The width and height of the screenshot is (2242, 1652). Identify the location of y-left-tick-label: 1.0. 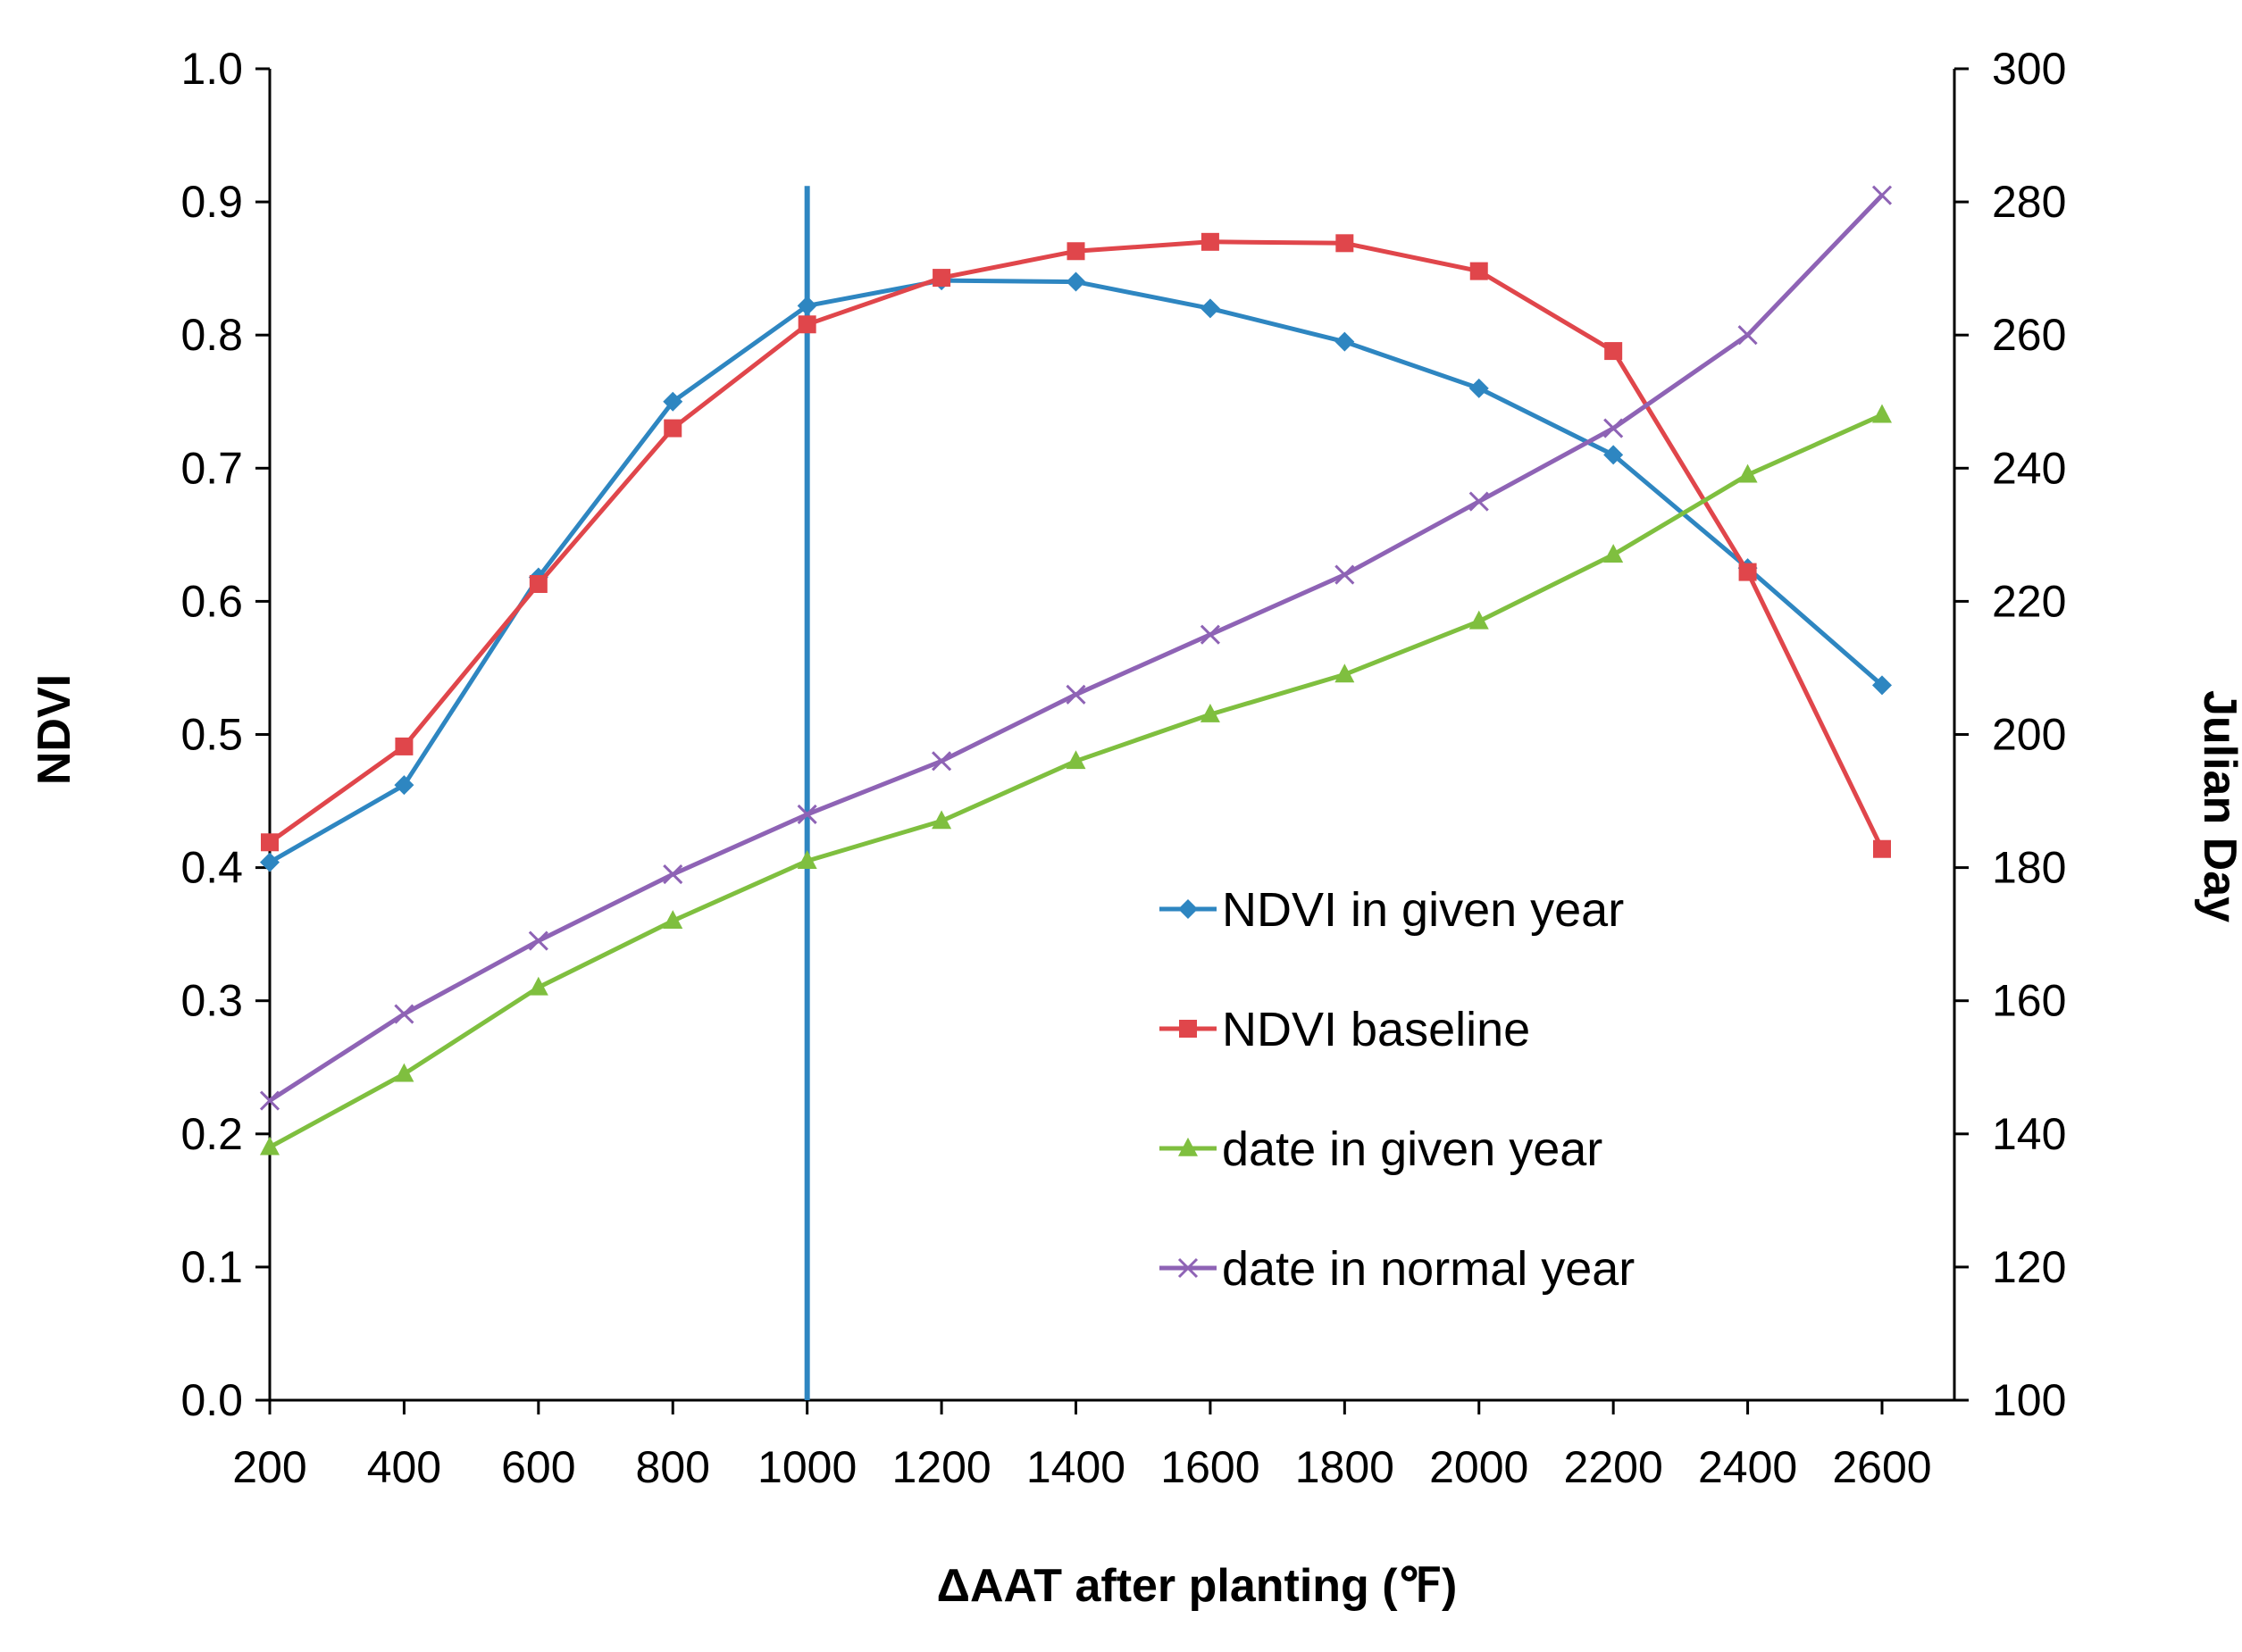
(212, 69).